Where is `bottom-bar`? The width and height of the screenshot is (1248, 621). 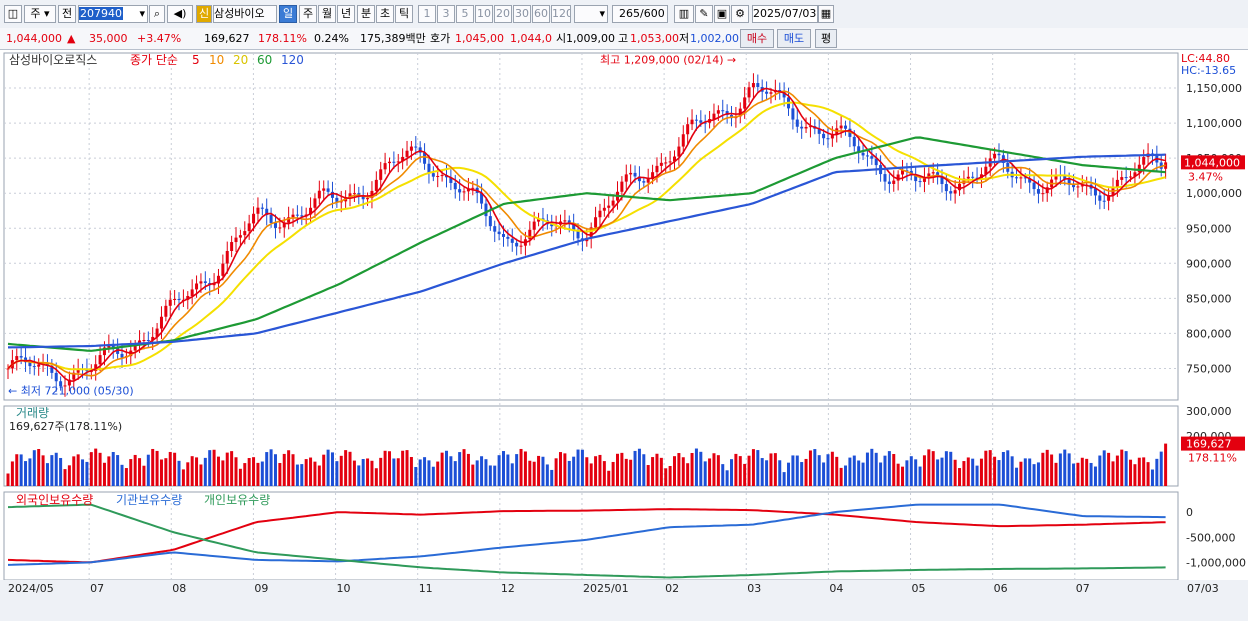 bottom-bar is located at coordinates (624, 608).